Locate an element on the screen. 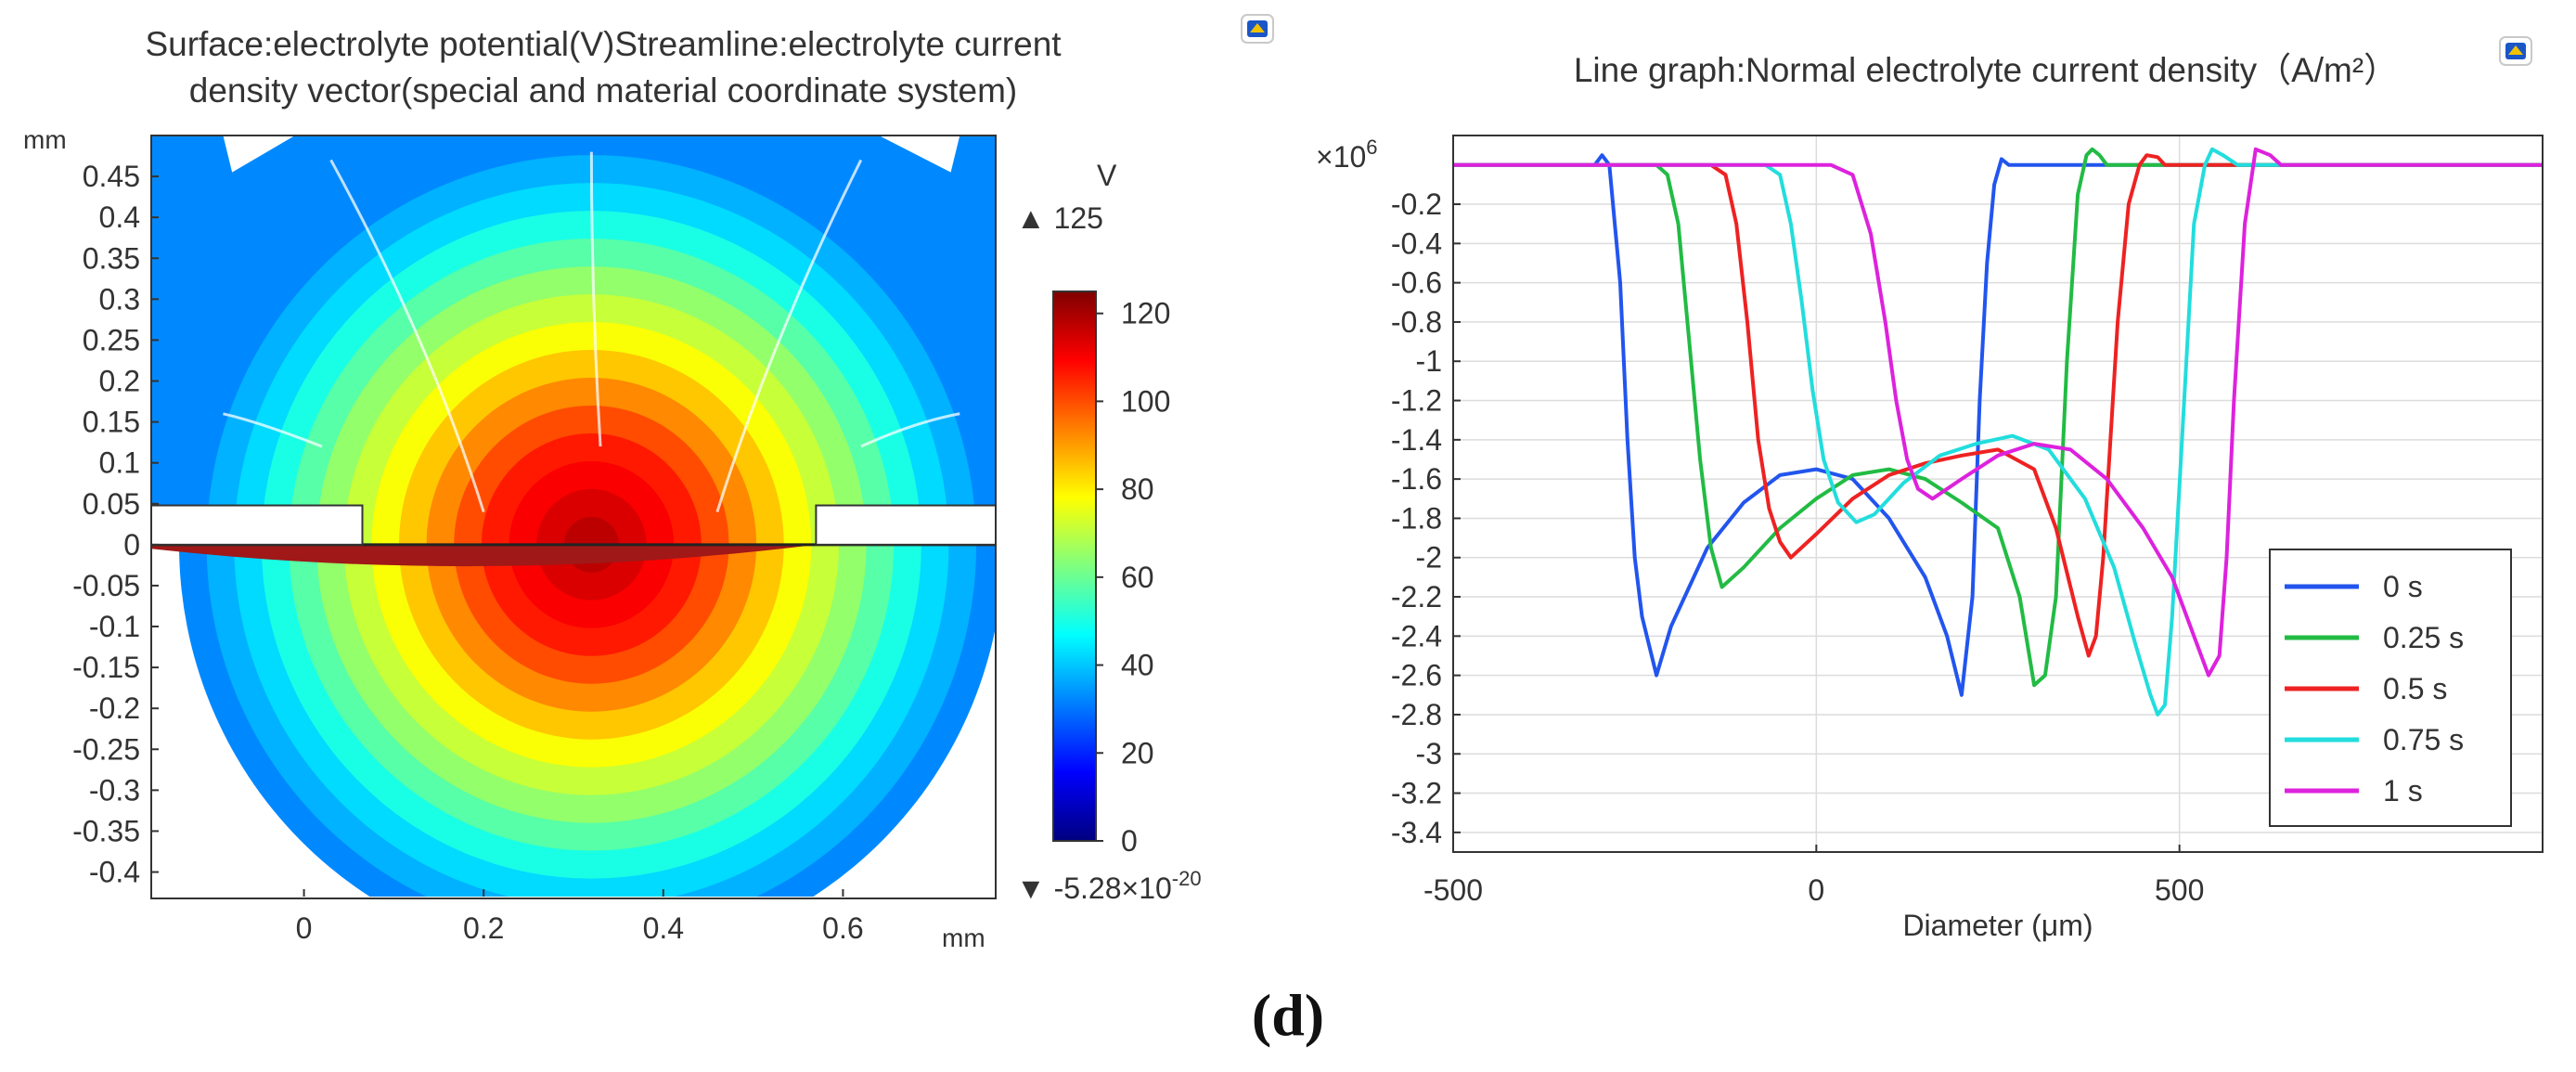 This screenshot has height=1072, width=2576. right-x-axis: -500 0 500 is located at coordinates (1813, 876).